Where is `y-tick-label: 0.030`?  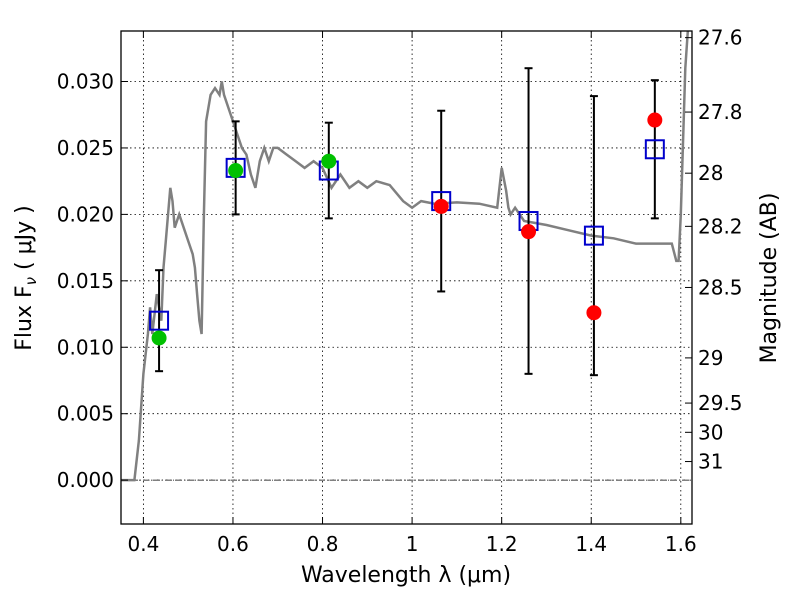
y-tick-label: 0.030 is located at coordinates (85, 81).